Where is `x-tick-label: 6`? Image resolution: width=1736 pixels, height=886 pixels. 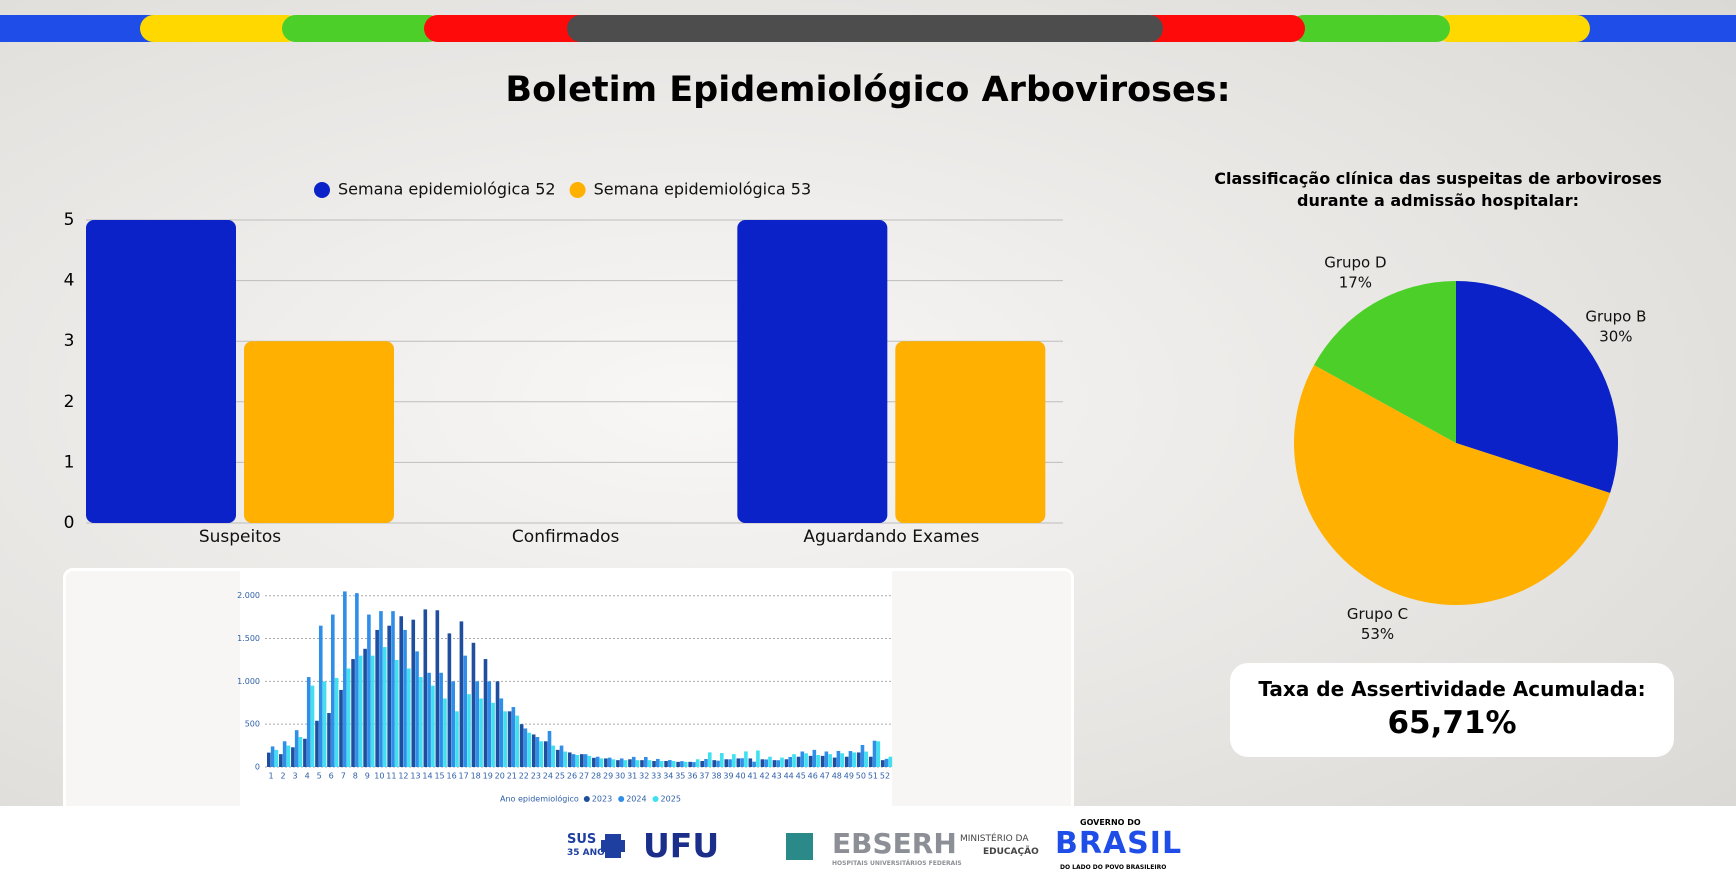 x-tick-label: 6 is located at coordinates (331, 776).